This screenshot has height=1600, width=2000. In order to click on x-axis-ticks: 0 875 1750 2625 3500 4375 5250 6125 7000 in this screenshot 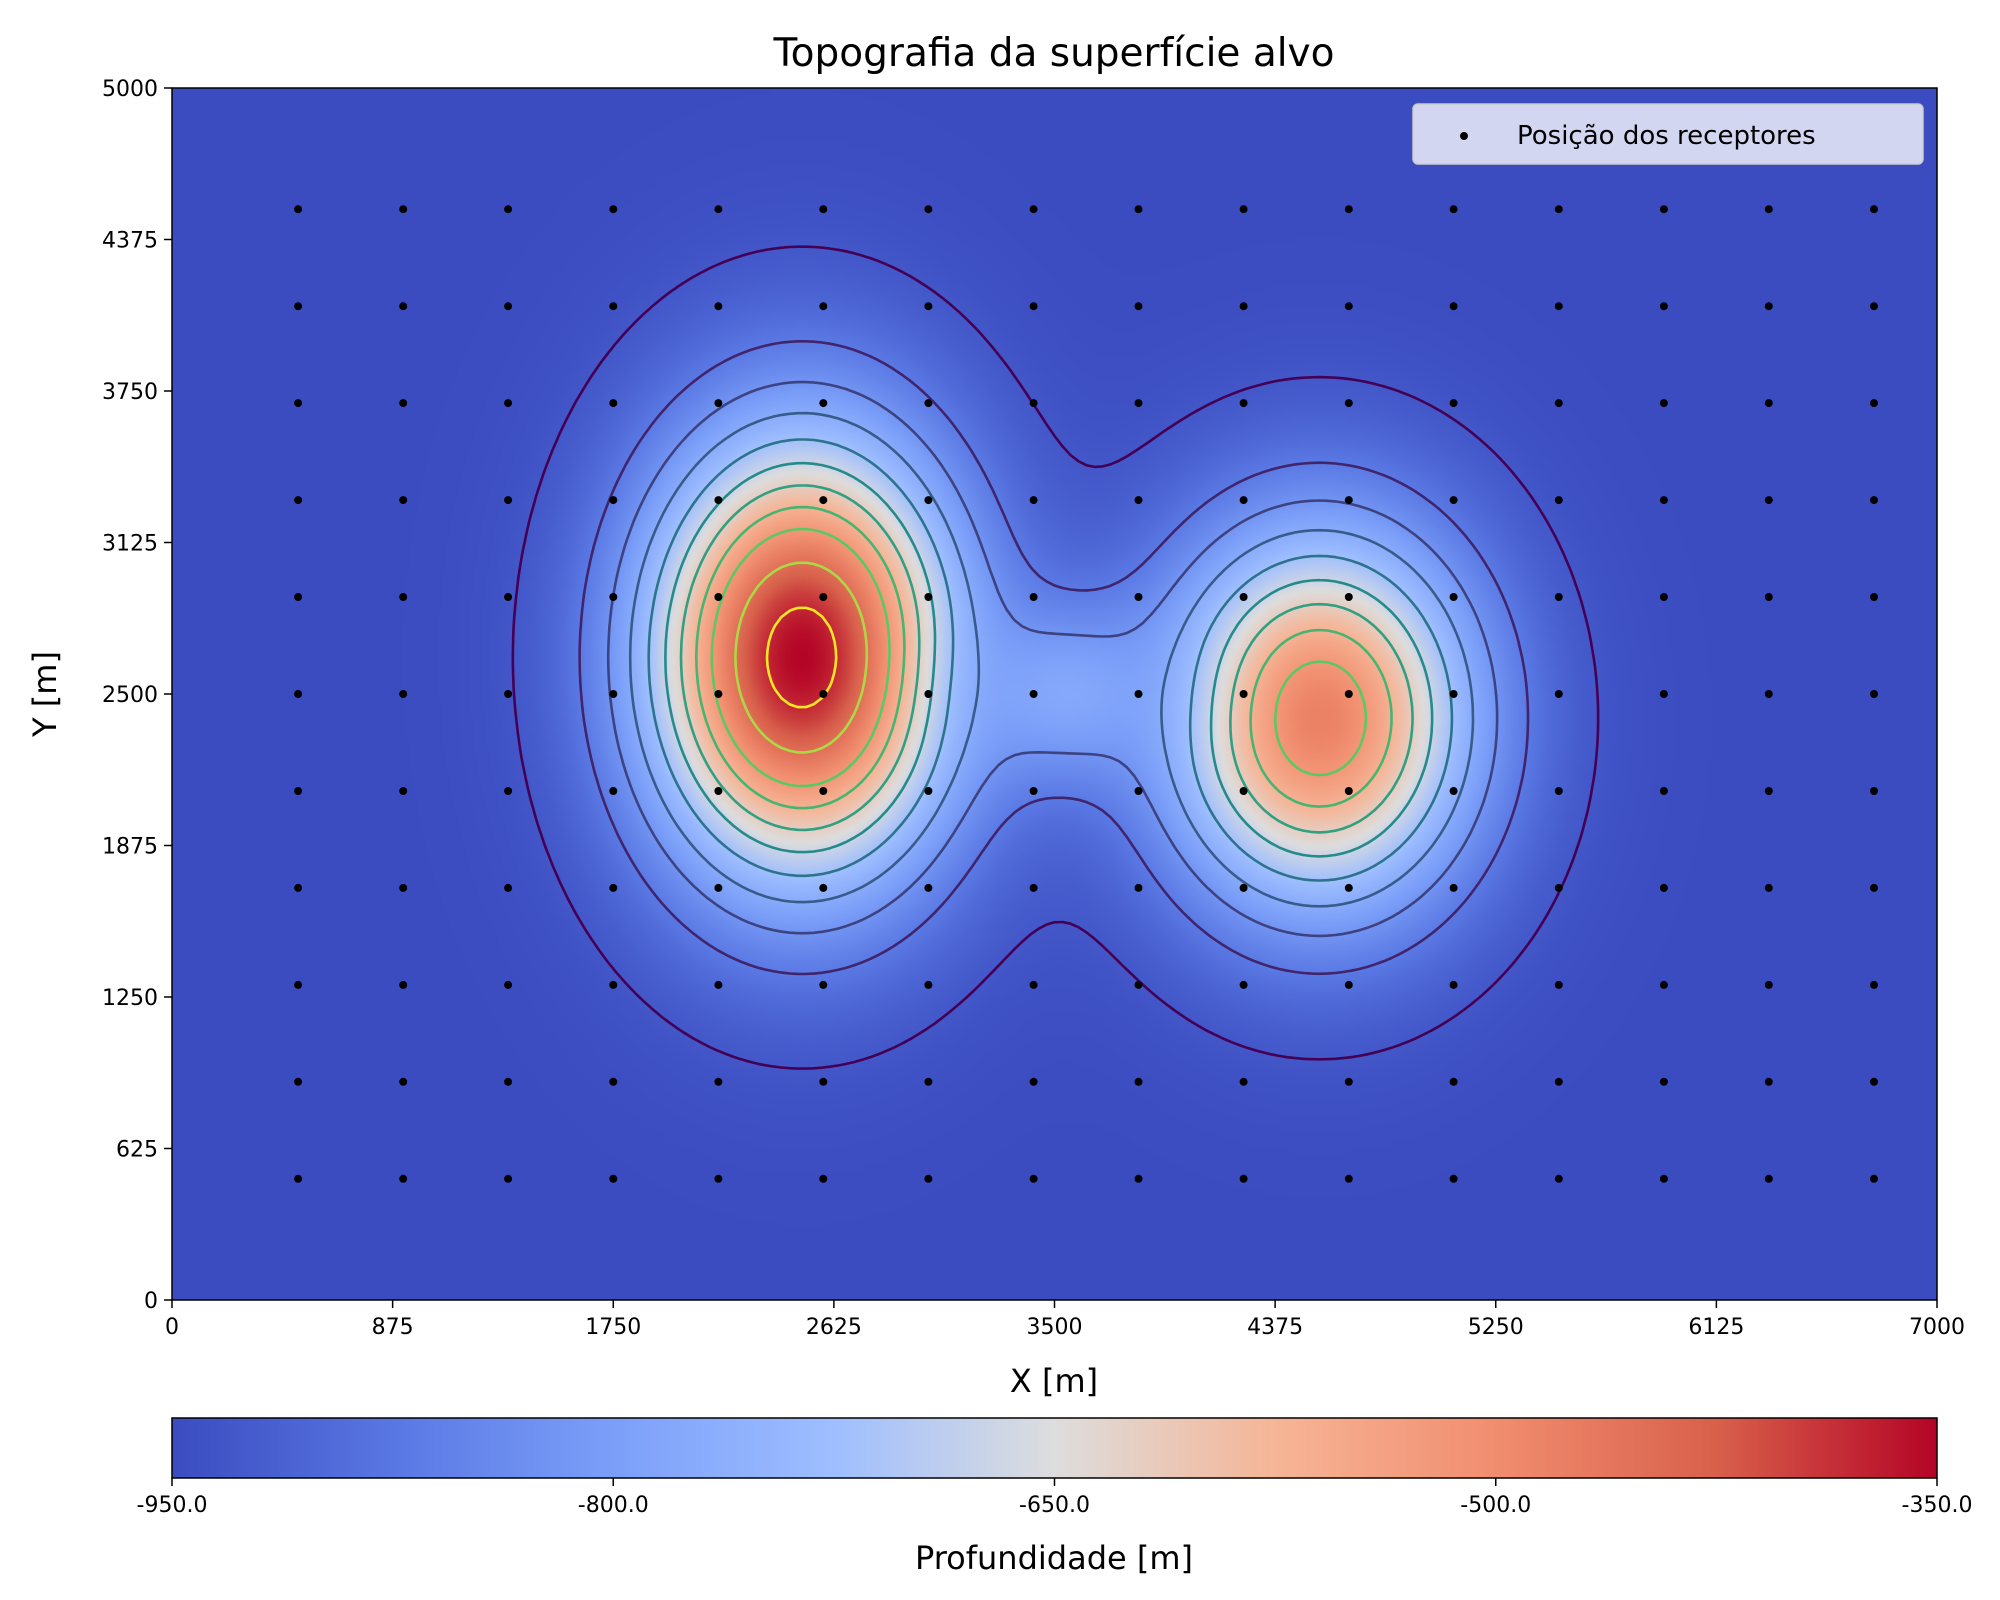, I will do `click(1065, 1320)`.